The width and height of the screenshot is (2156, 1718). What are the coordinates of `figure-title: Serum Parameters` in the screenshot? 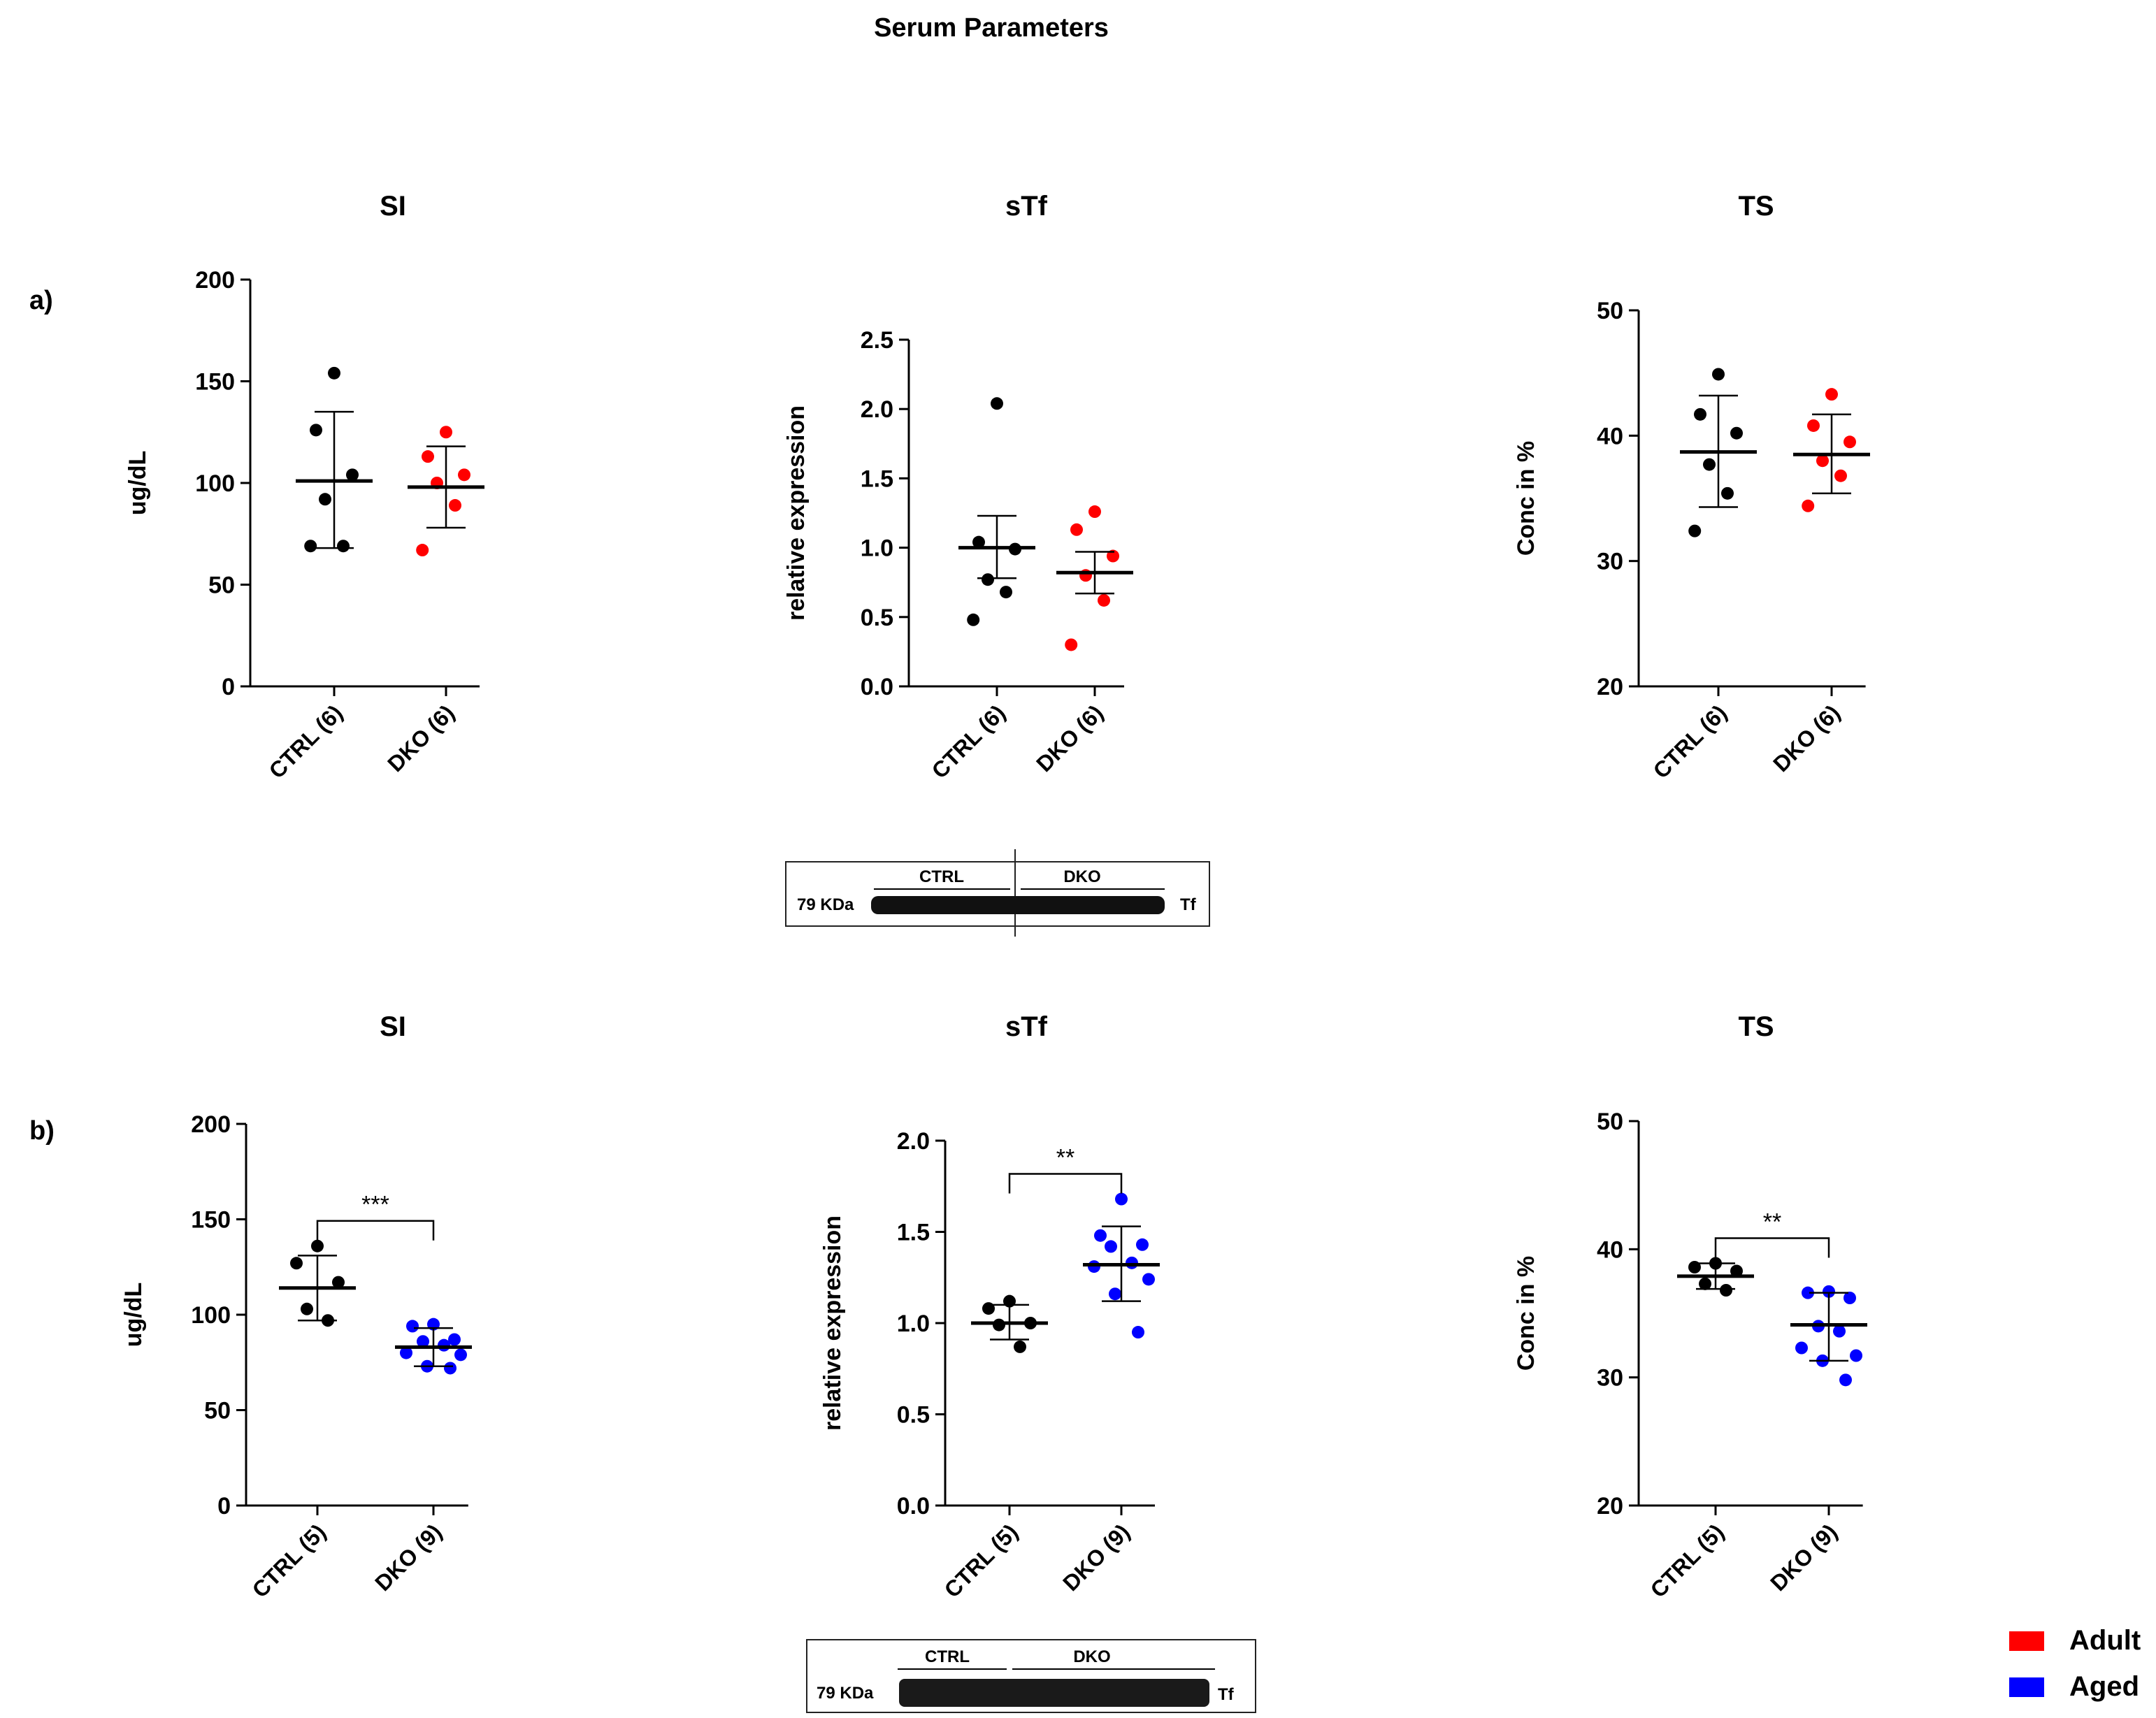 It's located at (991, 28).